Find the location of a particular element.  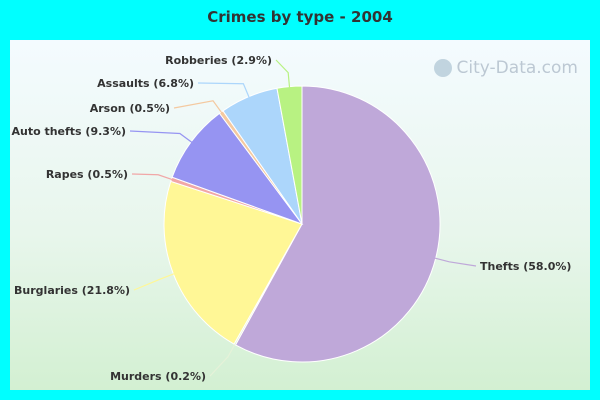

slice-label: Rapes (0.5%) is located at coordinates (87, 174).